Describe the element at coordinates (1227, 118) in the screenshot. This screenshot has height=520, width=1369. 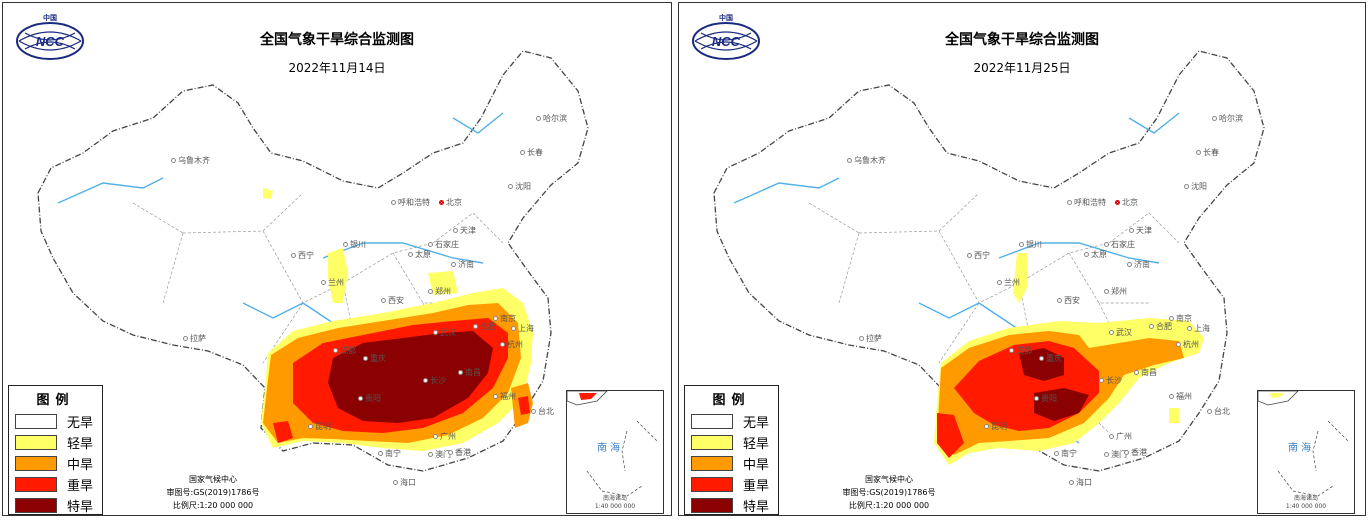
I see `city-harbin: 哈尔滨` at that location.